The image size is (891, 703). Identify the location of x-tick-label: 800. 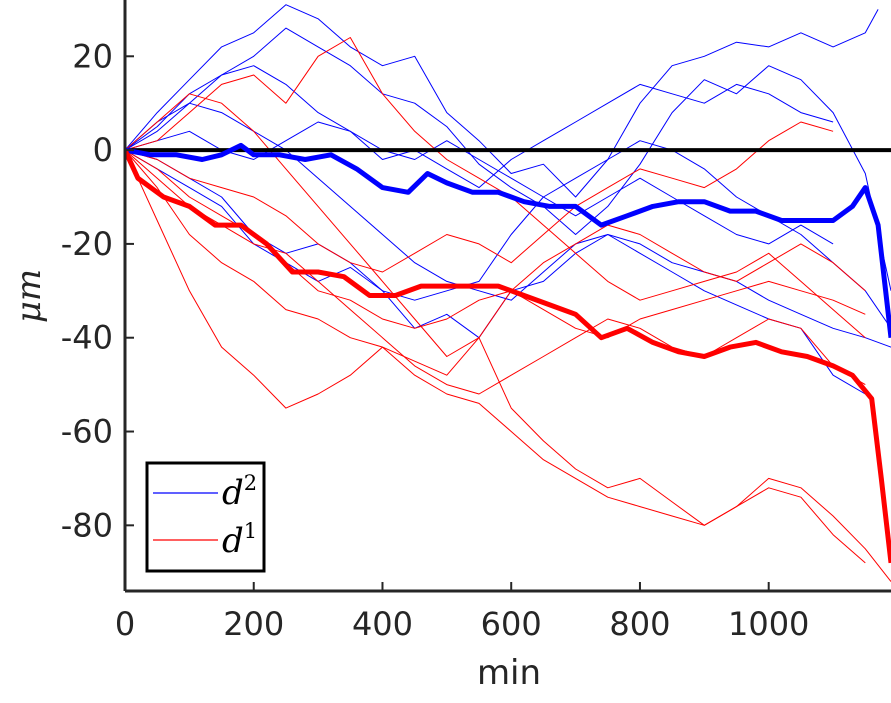
(639, 624).